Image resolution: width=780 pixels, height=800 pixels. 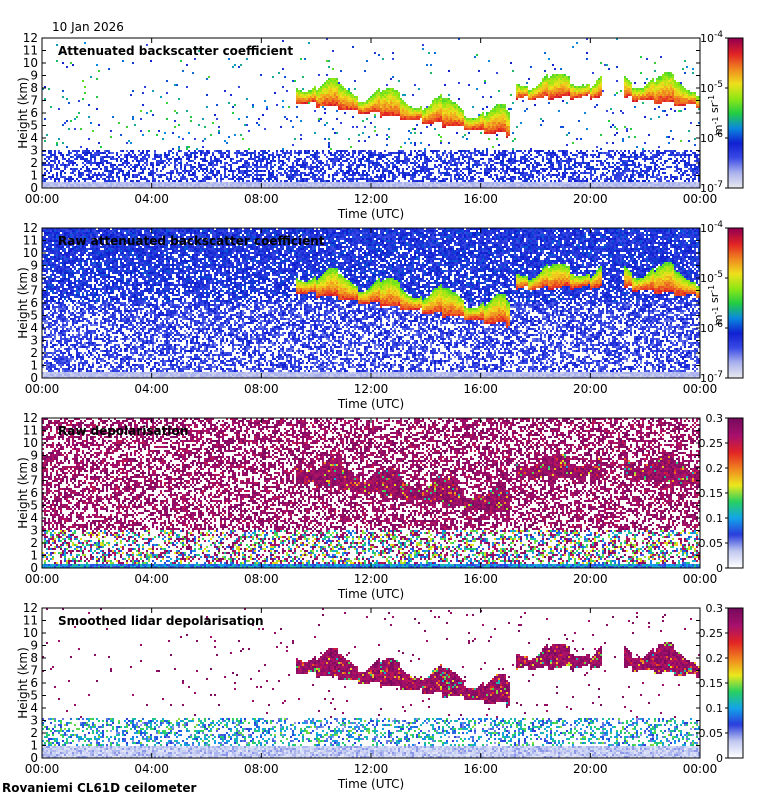 I want to click on panel-title: Raw attenuated backscatter coefficient, so click(x=191, y=241).